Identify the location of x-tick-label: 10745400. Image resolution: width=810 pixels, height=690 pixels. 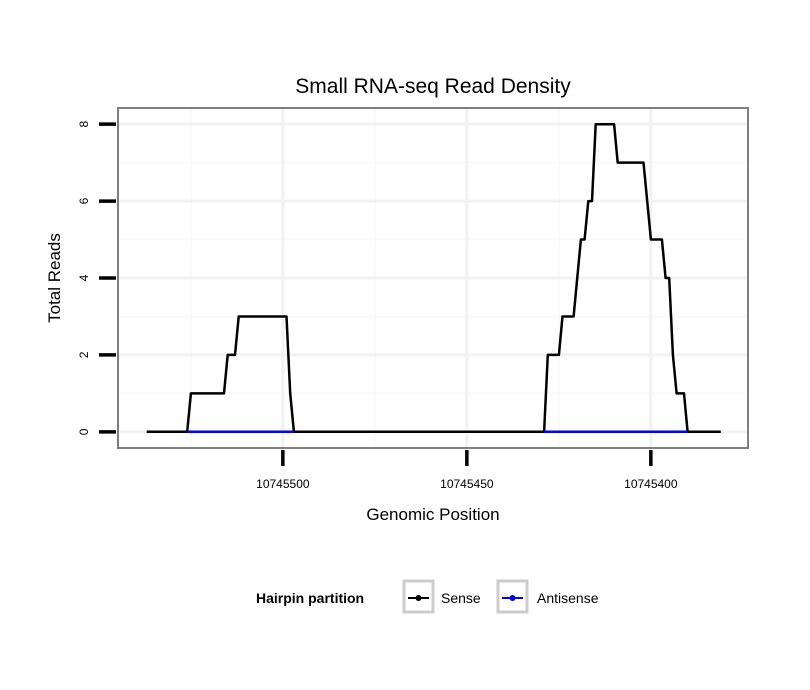
(651, 484).